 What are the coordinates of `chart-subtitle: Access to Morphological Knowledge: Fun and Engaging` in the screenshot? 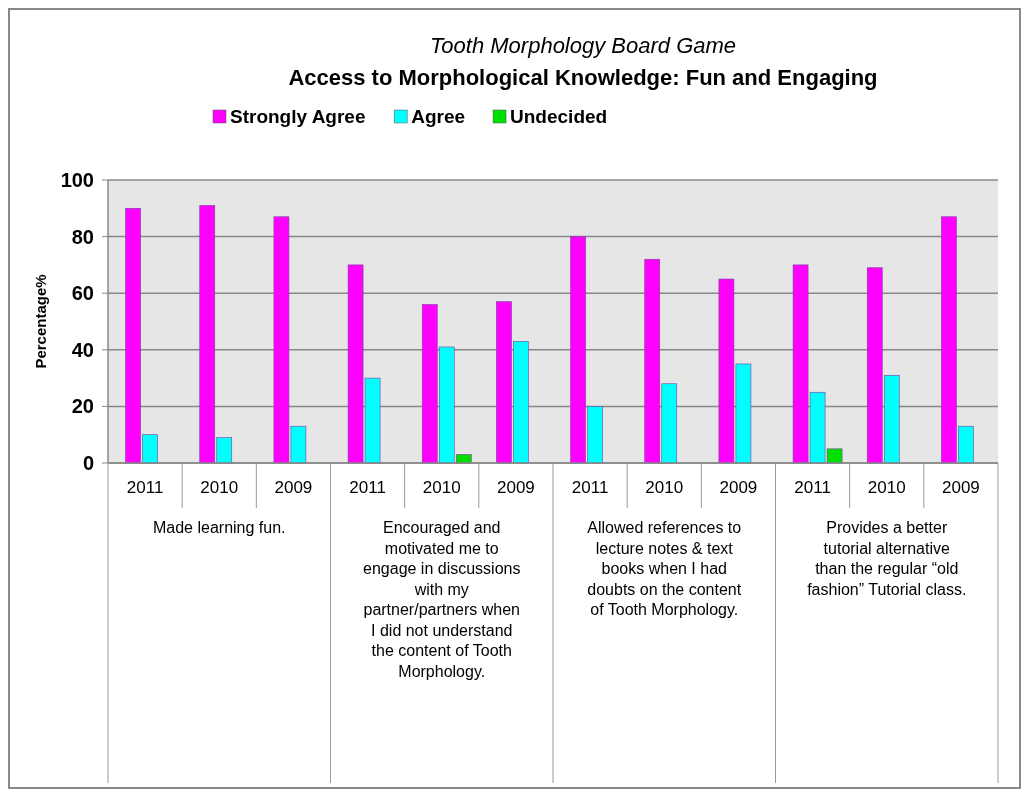 It's located at (583, 77).